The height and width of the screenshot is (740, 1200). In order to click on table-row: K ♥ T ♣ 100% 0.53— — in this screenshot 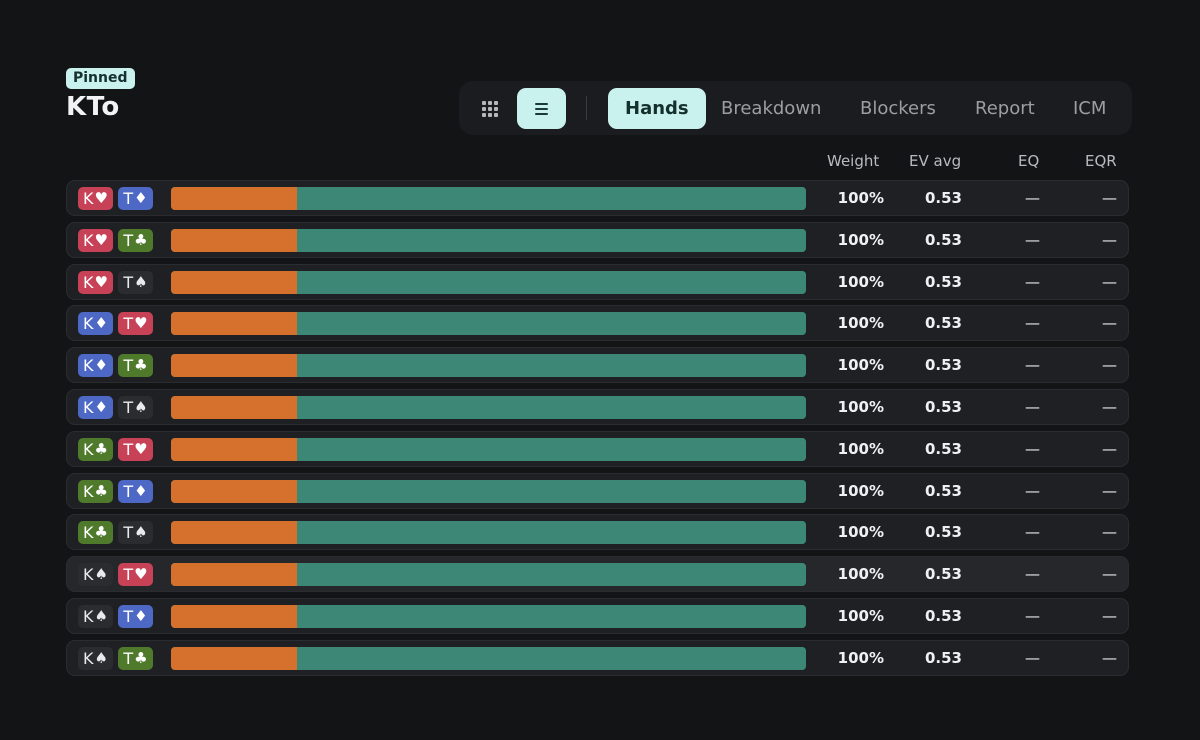, I will do `click(597, 239)`.